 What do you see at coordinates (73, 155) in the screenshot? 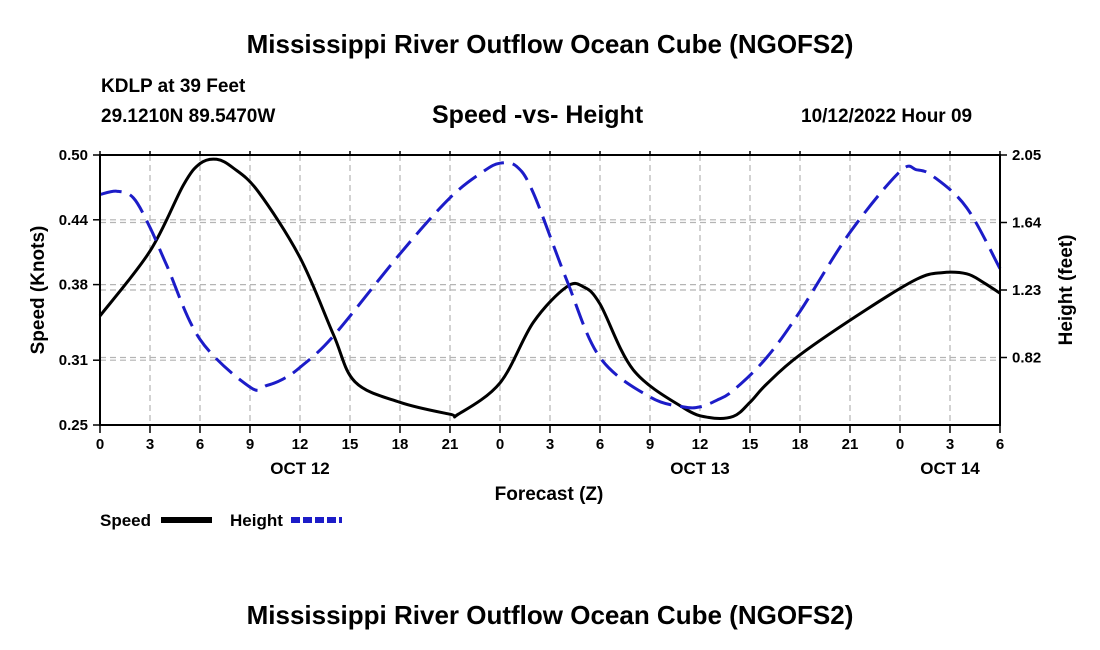
I see `y-tick-label: 0.50` at bounding box center [73, 155].